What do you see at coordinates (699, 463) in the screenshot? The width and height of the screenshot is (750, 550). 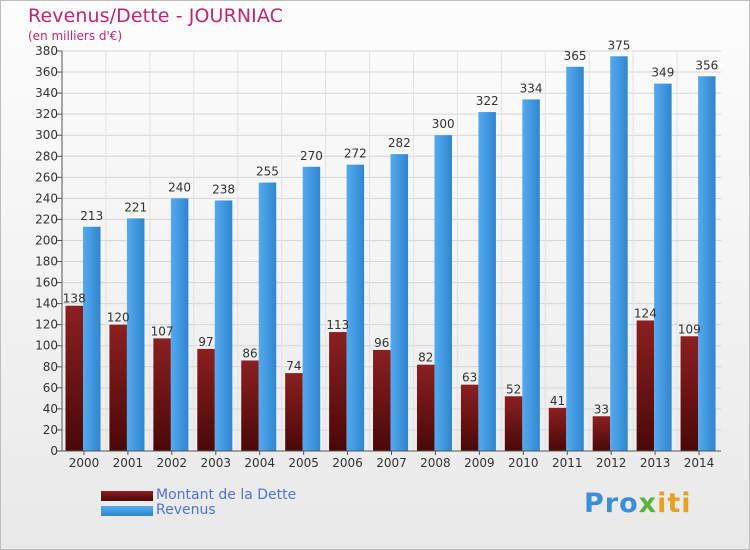 I see `x-tick-label: 2014` at bounding box center [699, 463].